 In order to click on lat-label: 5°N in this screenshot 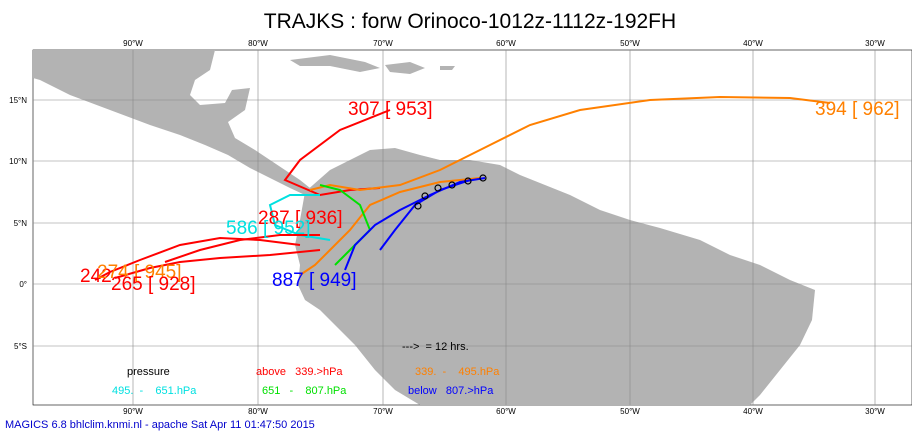, I will do `click(21, 223)`.